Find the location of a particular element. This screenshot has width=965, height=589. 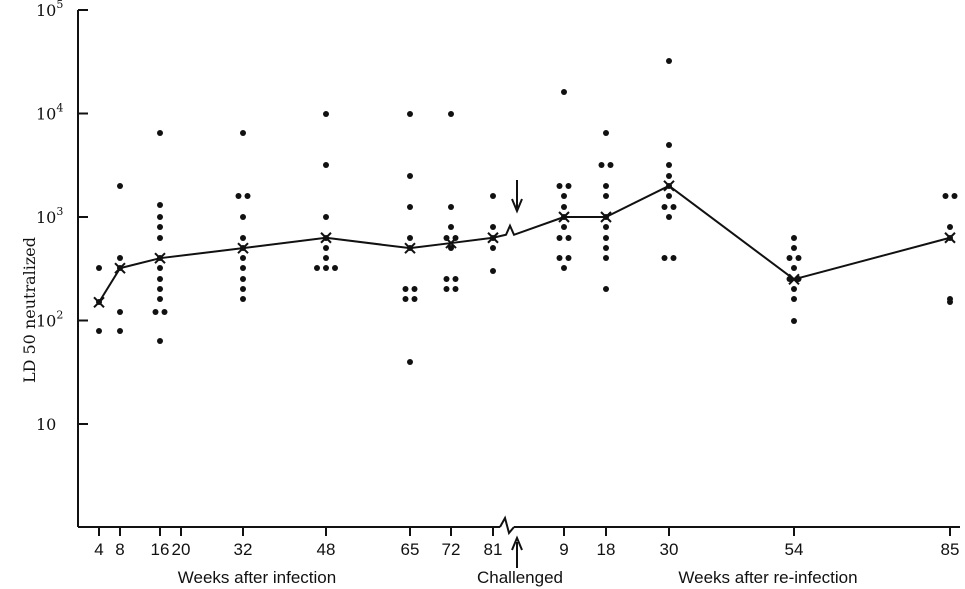

x-tick-label: 30 is located at coordinates (669, 549).